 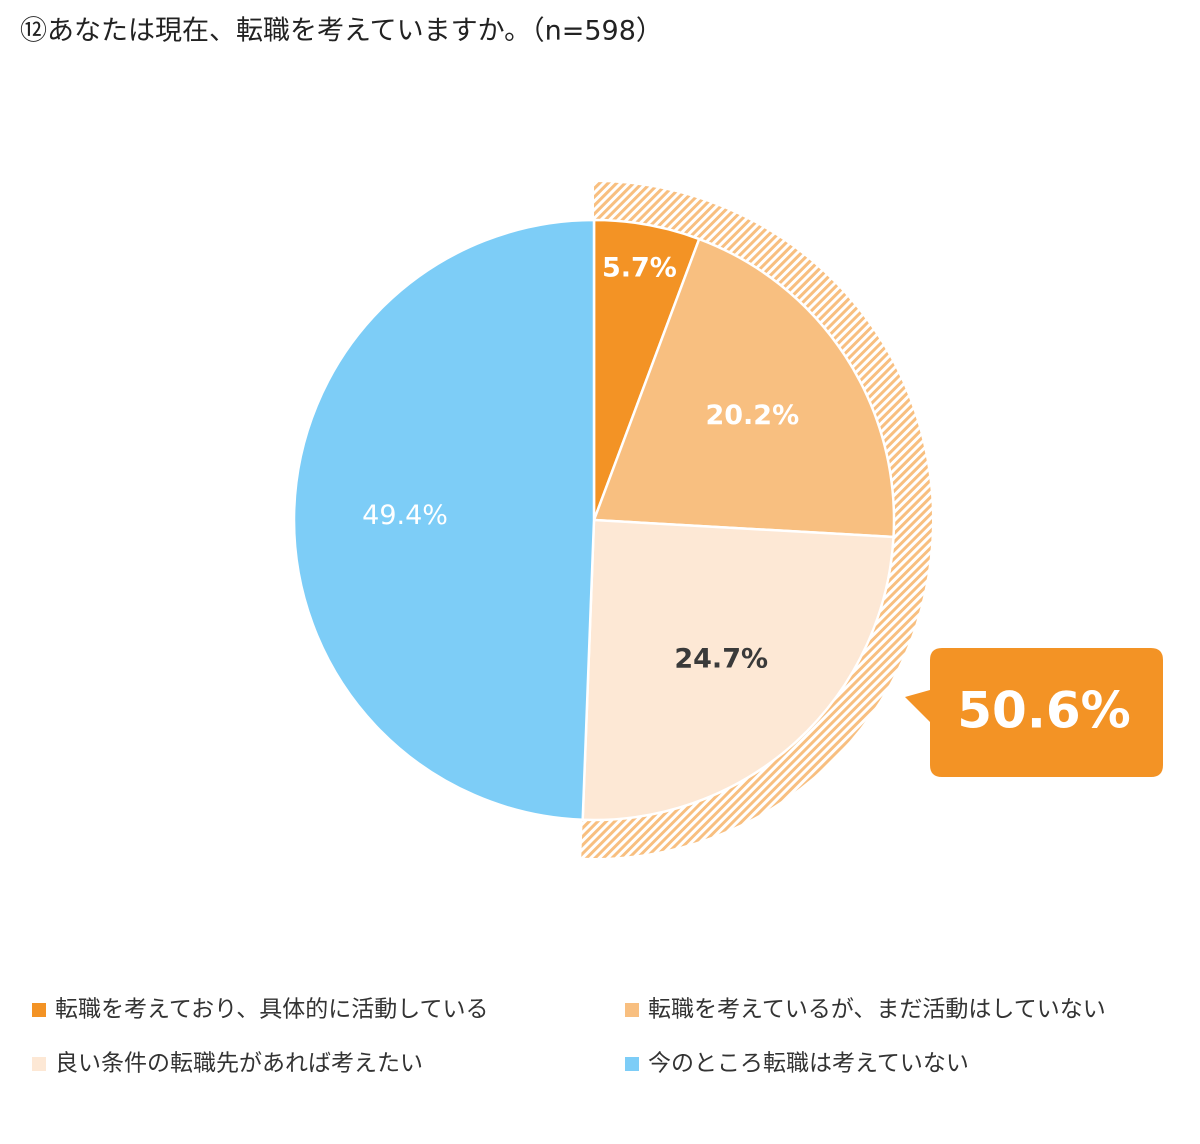 What do you see at coordinates (877, 1010) in the screenshot?
I see `legend-label: 転職を考えているが、まだ活動はしていない` at bounding box center [877, 1010].